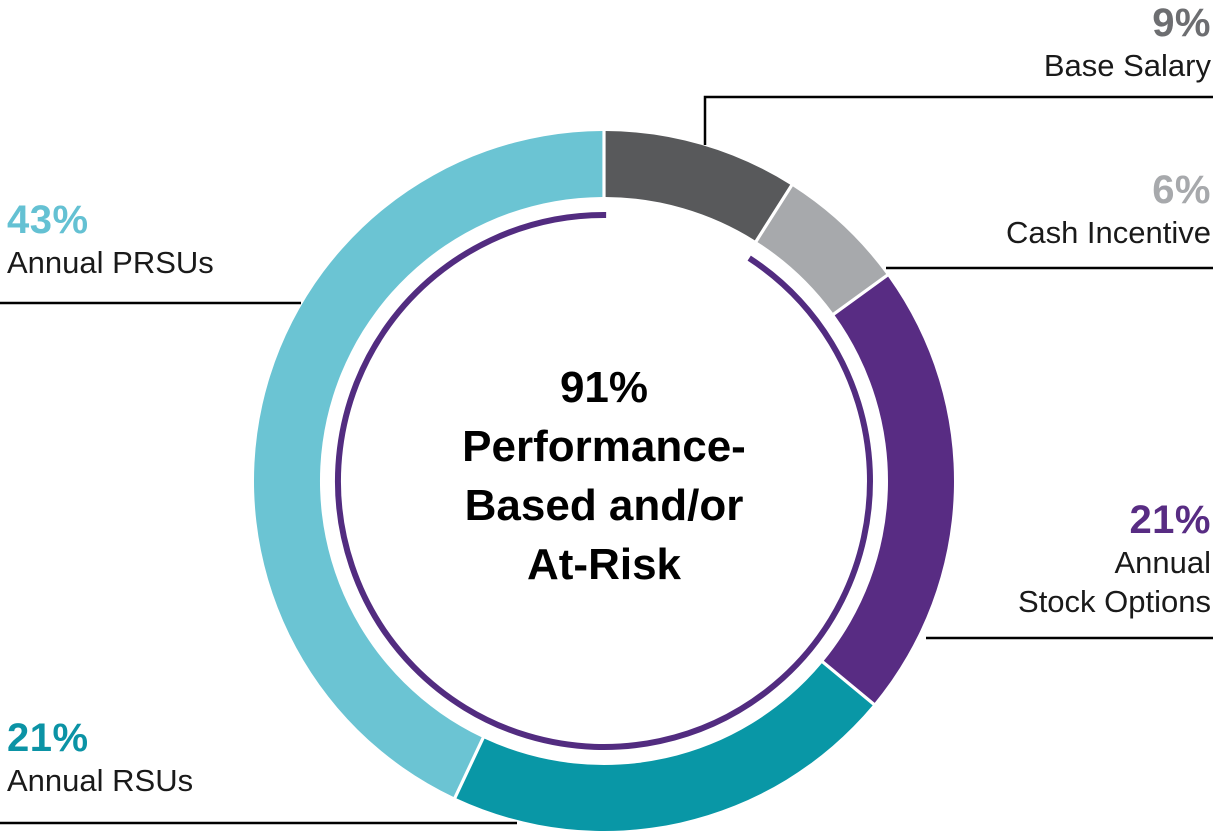 This screenshot has width=1213, height=837. Describe the element at coordinates (48, 220) in the screenshot. I see `callout-pct: 43%` at that location.